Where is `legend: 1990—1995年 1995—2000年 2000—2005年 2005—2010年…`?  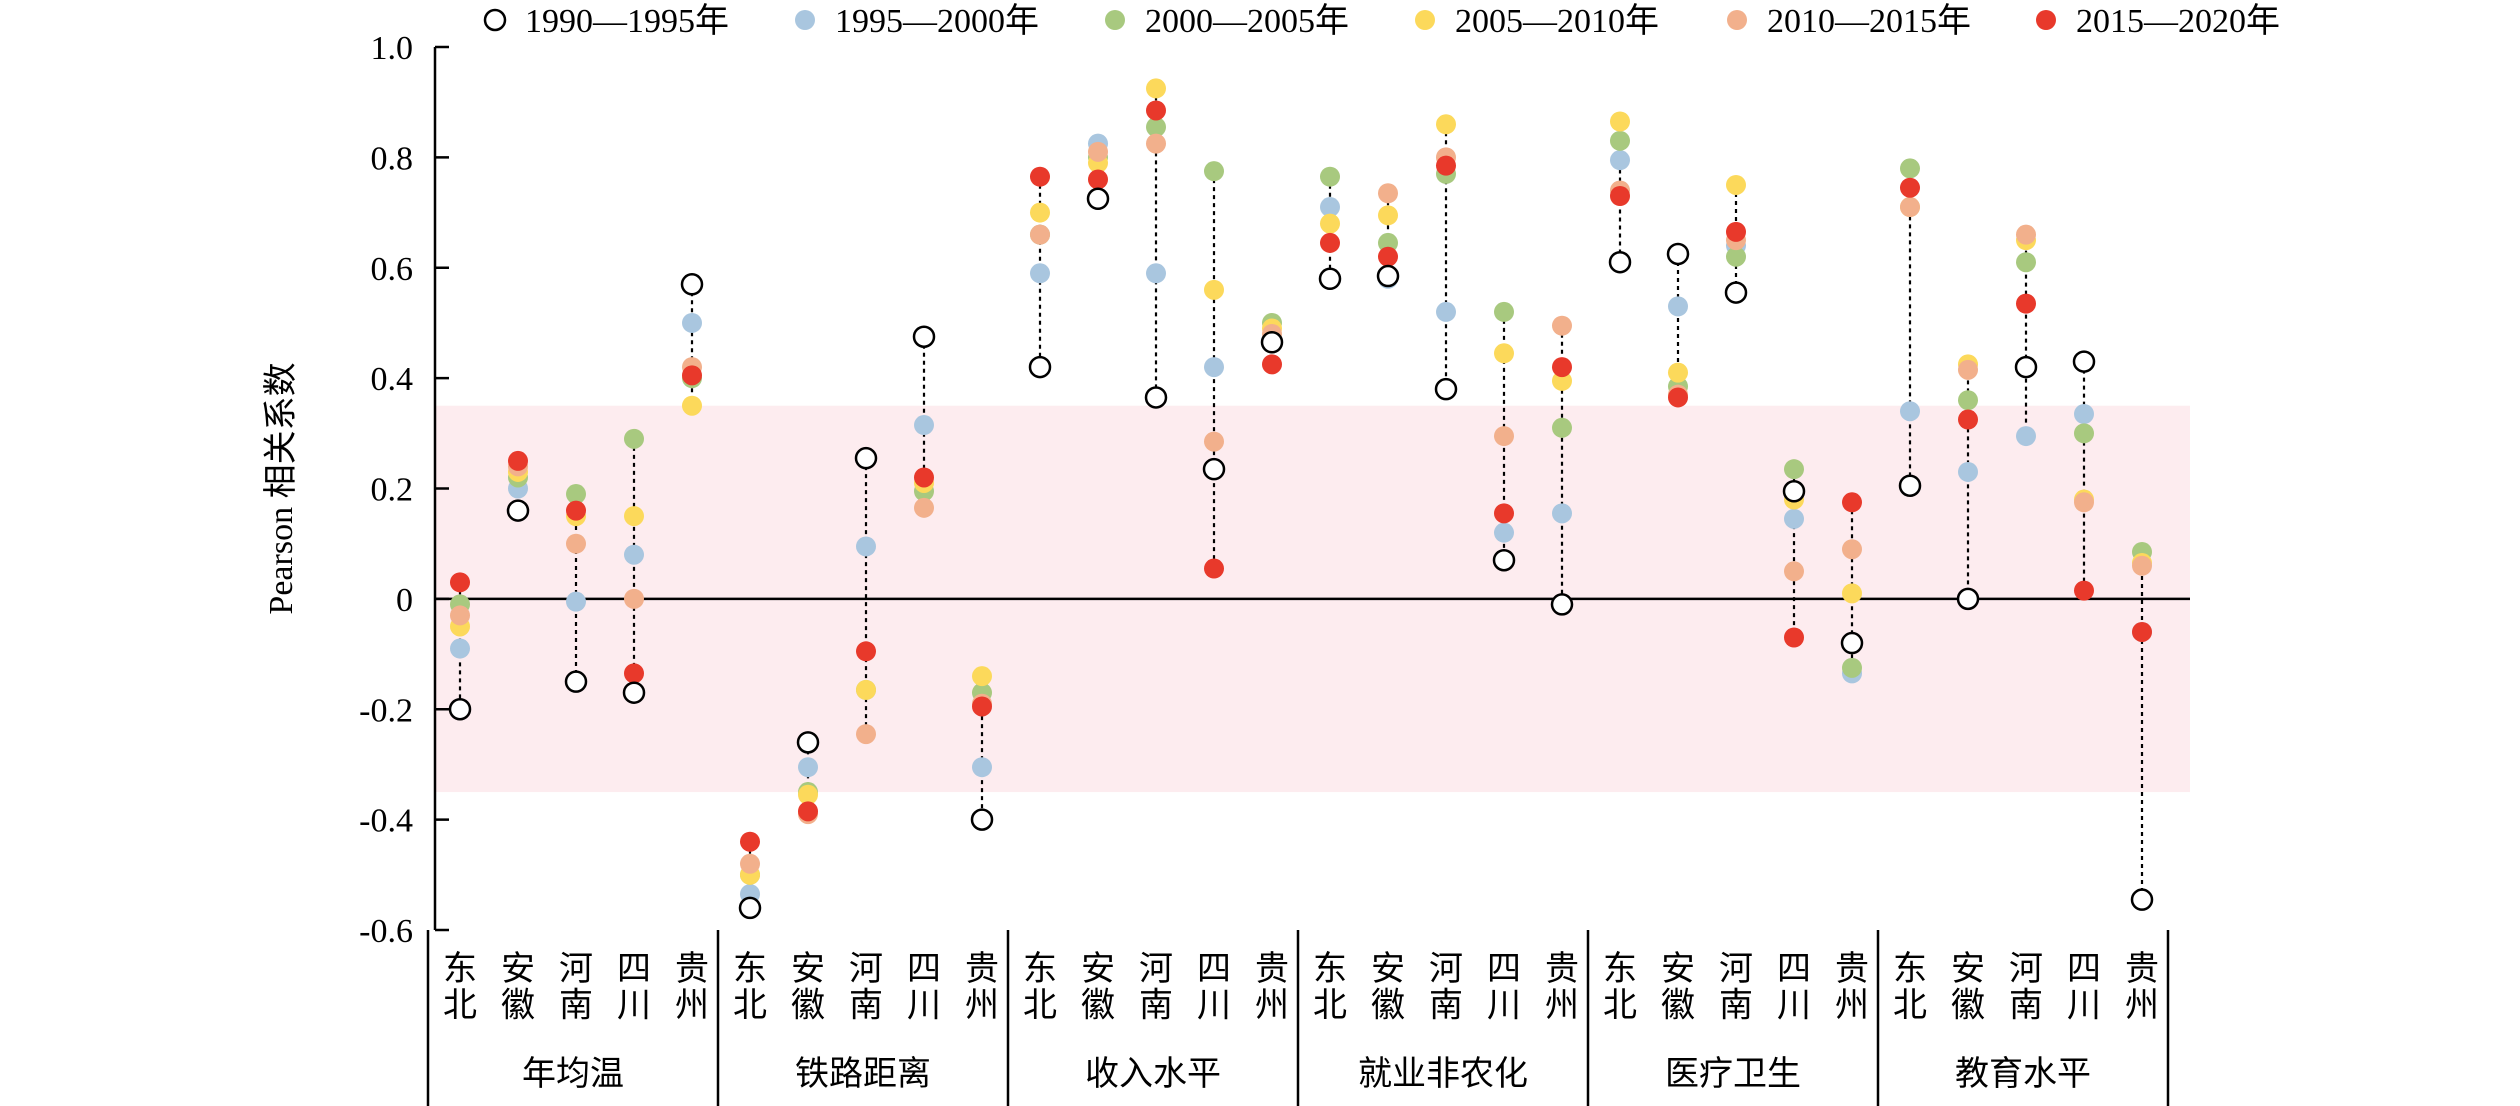
legend: 1990—1995年 1995—2000年 2000—2005年 2005—2010年… is located at coordinates (1381, 21).